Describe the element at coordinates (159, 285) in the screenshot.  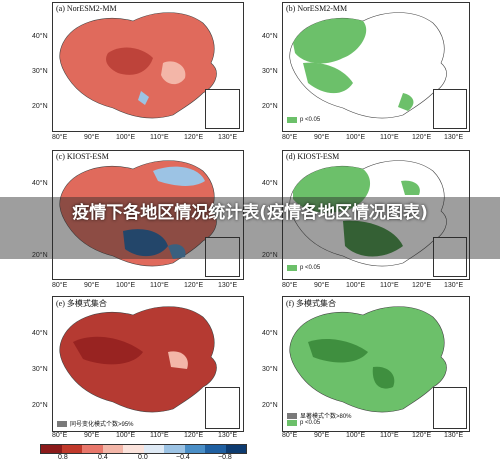
I see `lon-tick-c-110: 110°E` at that location.